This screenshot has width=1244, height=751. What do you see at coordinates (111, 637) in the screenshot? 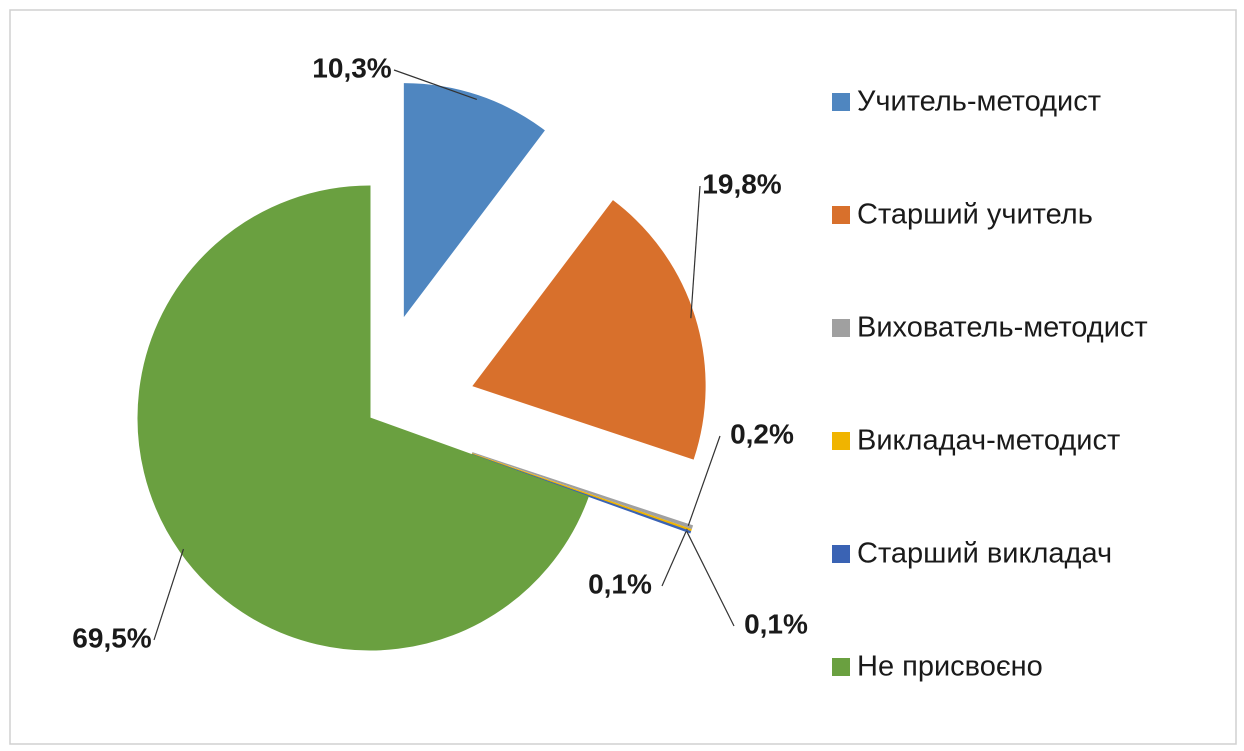
I see `data-label: 69,5%` at bounding box center [111, 637].